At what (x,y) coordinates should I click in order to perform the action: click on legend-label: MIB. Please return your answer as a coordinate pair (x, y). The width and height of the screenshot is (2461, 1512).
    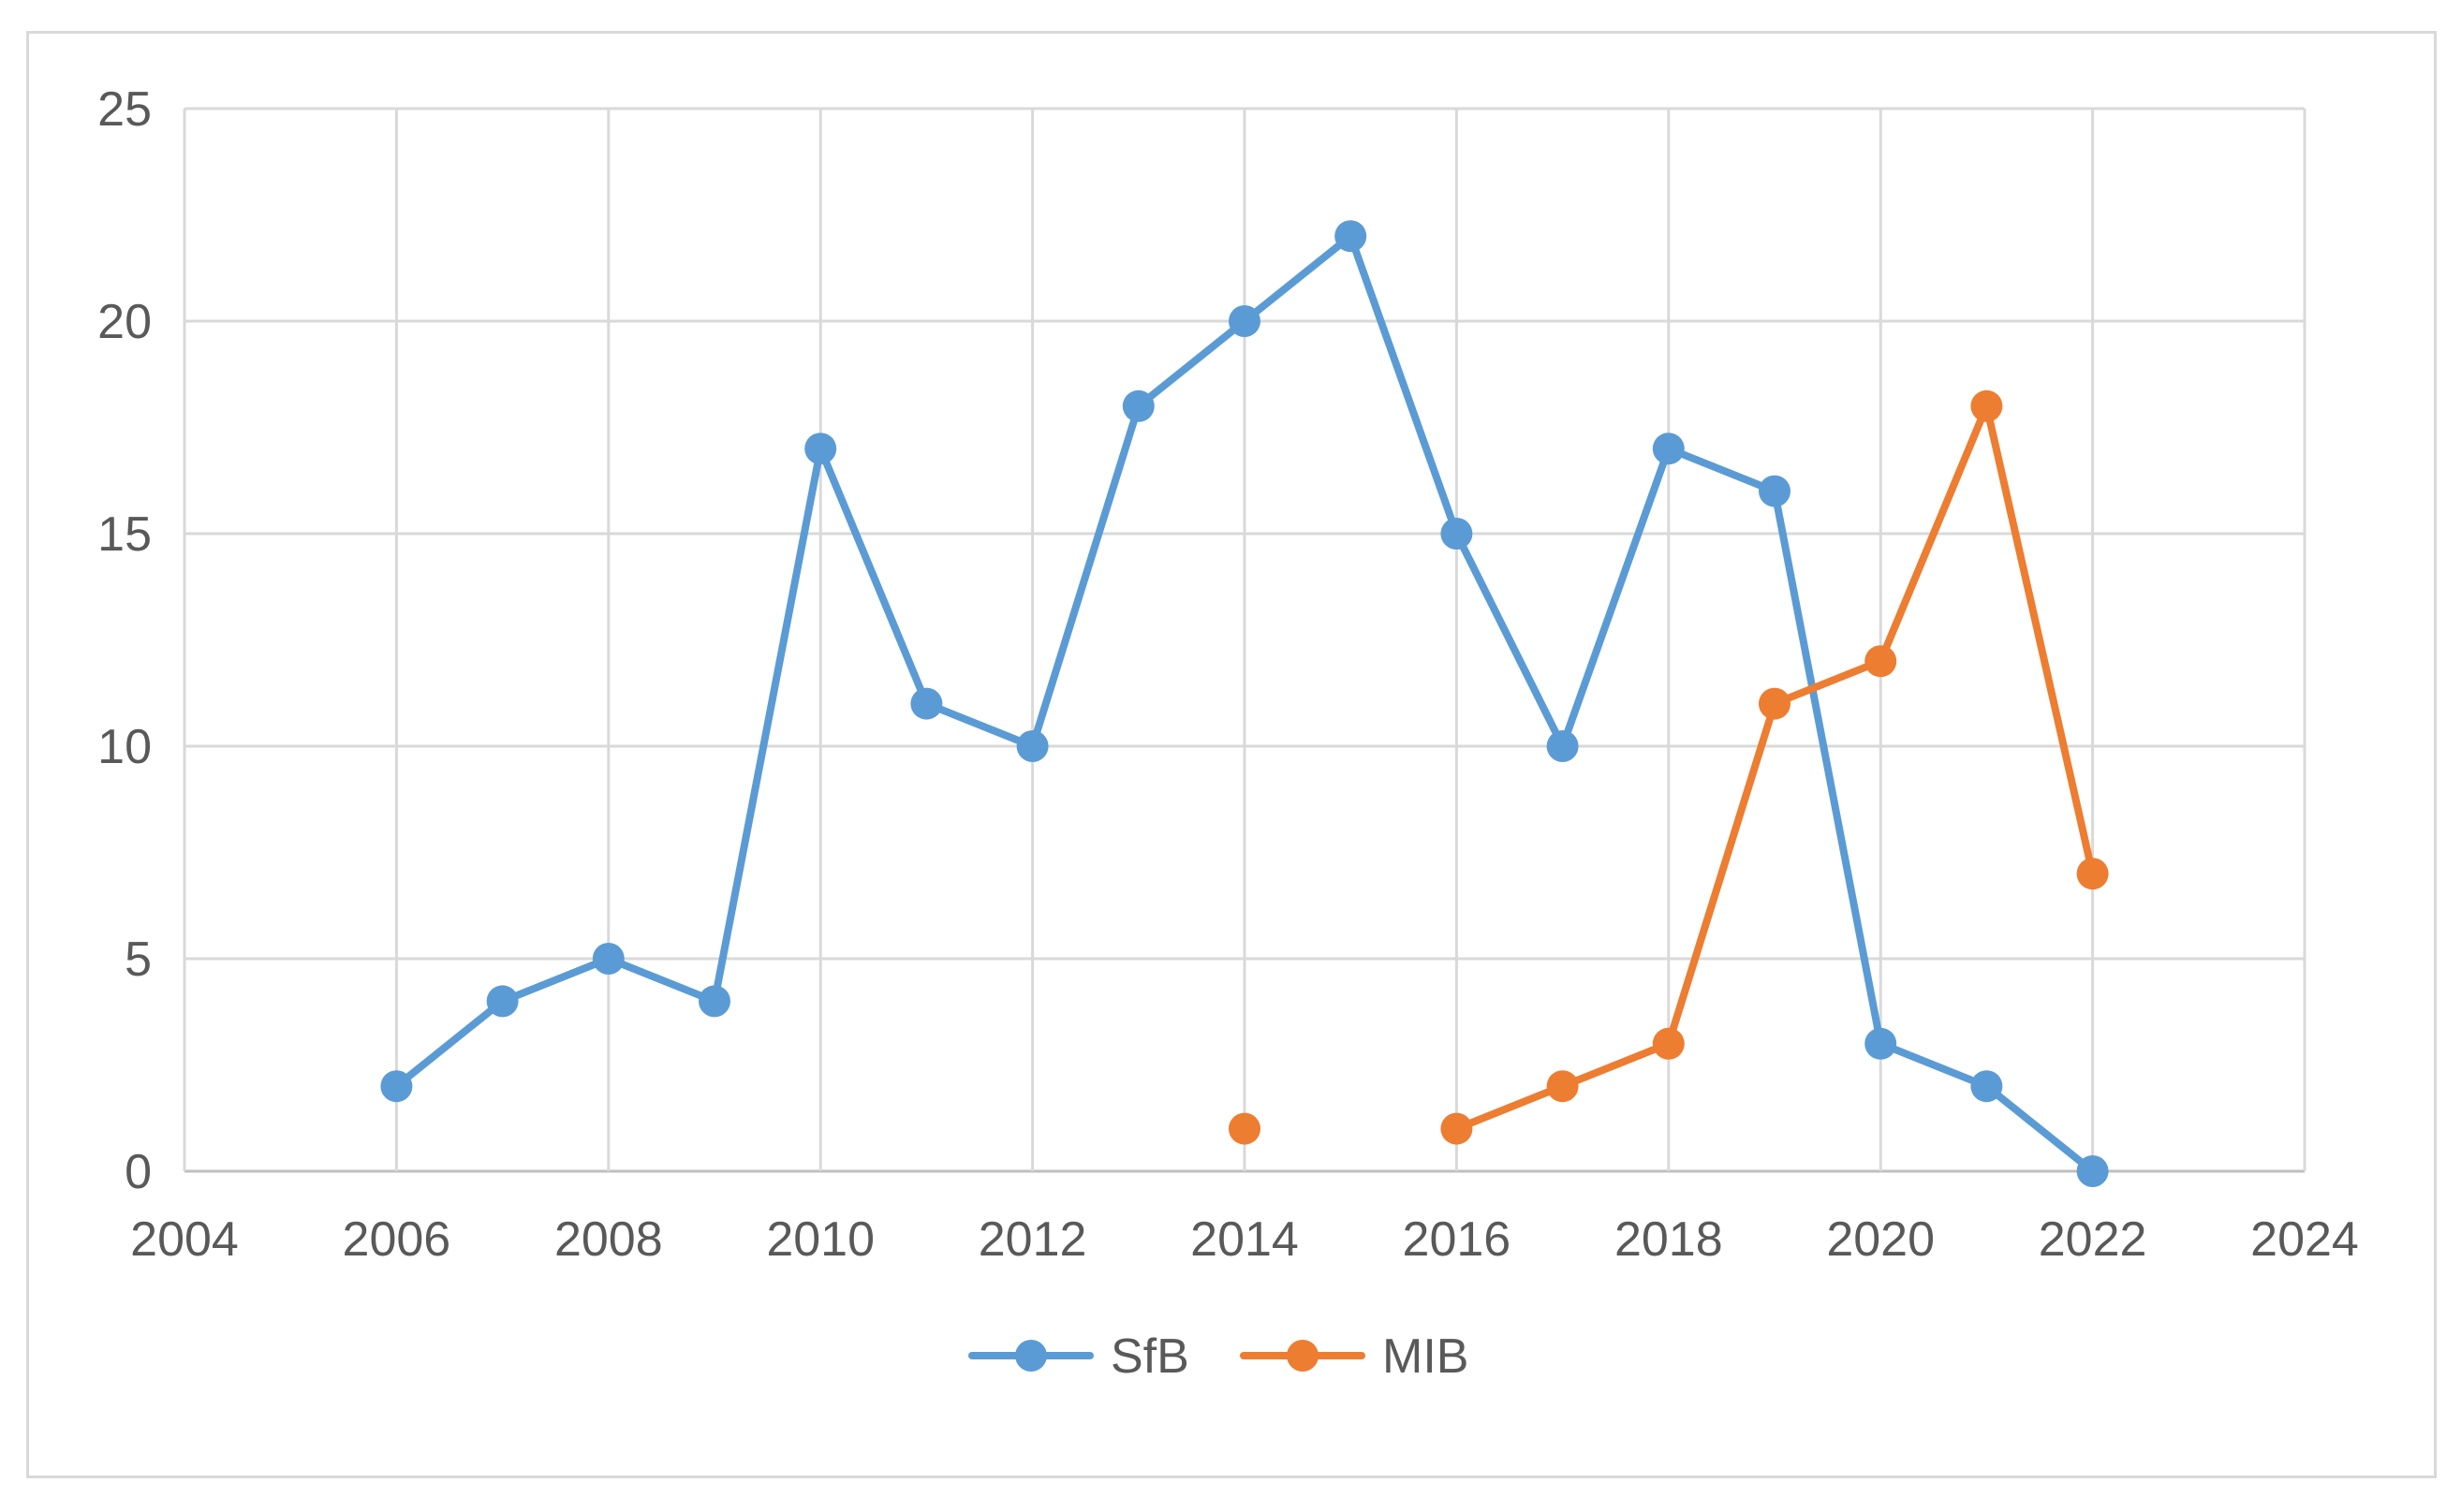
    Looking at the image, I should click on (1425, 1356).